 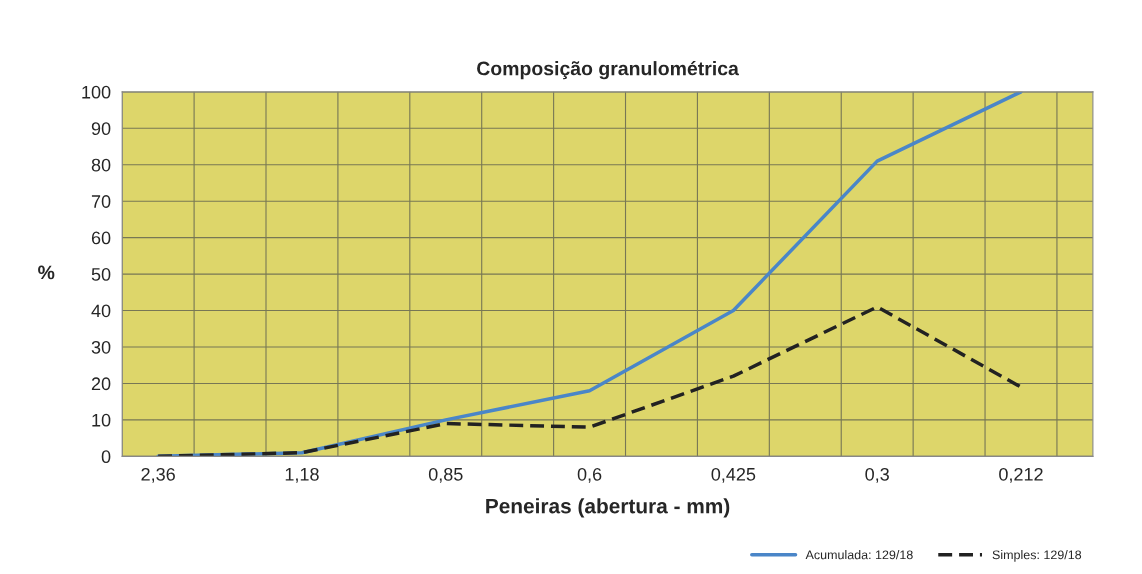 What do you see at coordinates (608, 508) in the screenshot?
I see `x-axis-title: Peneiras (abertura - mm)` at bounding box center [608, 508].